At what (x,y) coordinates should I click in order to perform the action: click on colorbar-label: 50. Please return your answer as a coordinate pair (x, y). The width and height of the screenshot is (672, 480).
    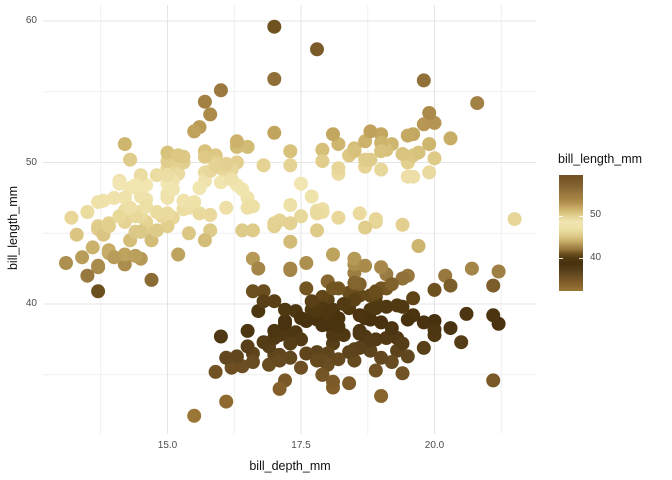
    Looking at the image, I should click on (596, 215).